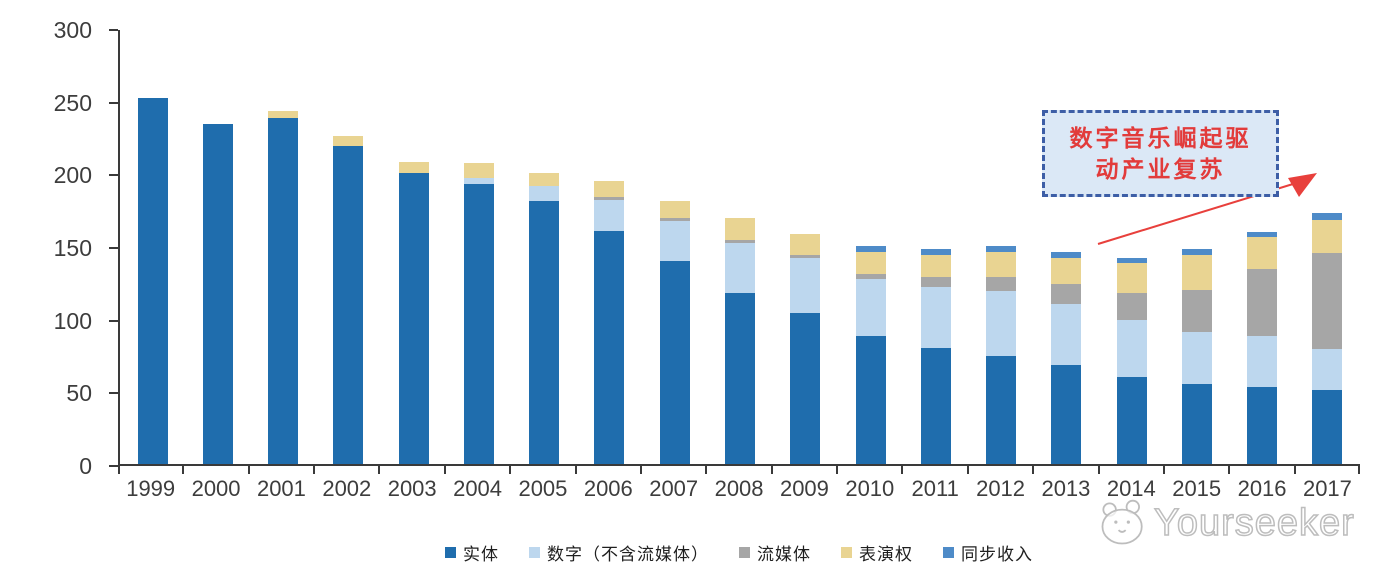 The image size is (1398, 582). What do you see at coordinates (886, 554) in the screenshot?
I see `legend-label: 表演权` at bounding box center [886, 554].